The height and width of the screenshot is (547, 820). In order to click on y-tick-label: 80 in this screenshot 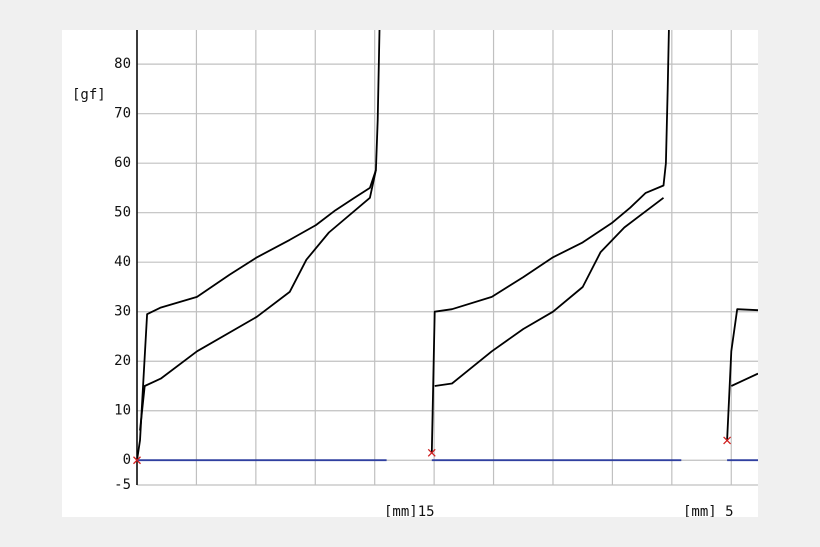, I will do `click(122, 64)`.